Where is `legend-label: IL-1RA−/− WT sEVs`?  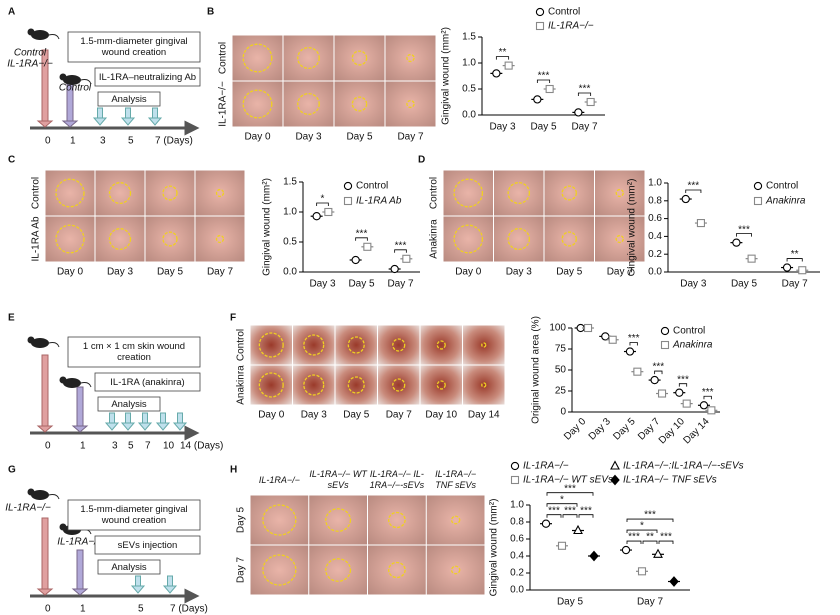 legend-label: IL-1RA−/− WT sEVs is located at coordinates (568, 480).